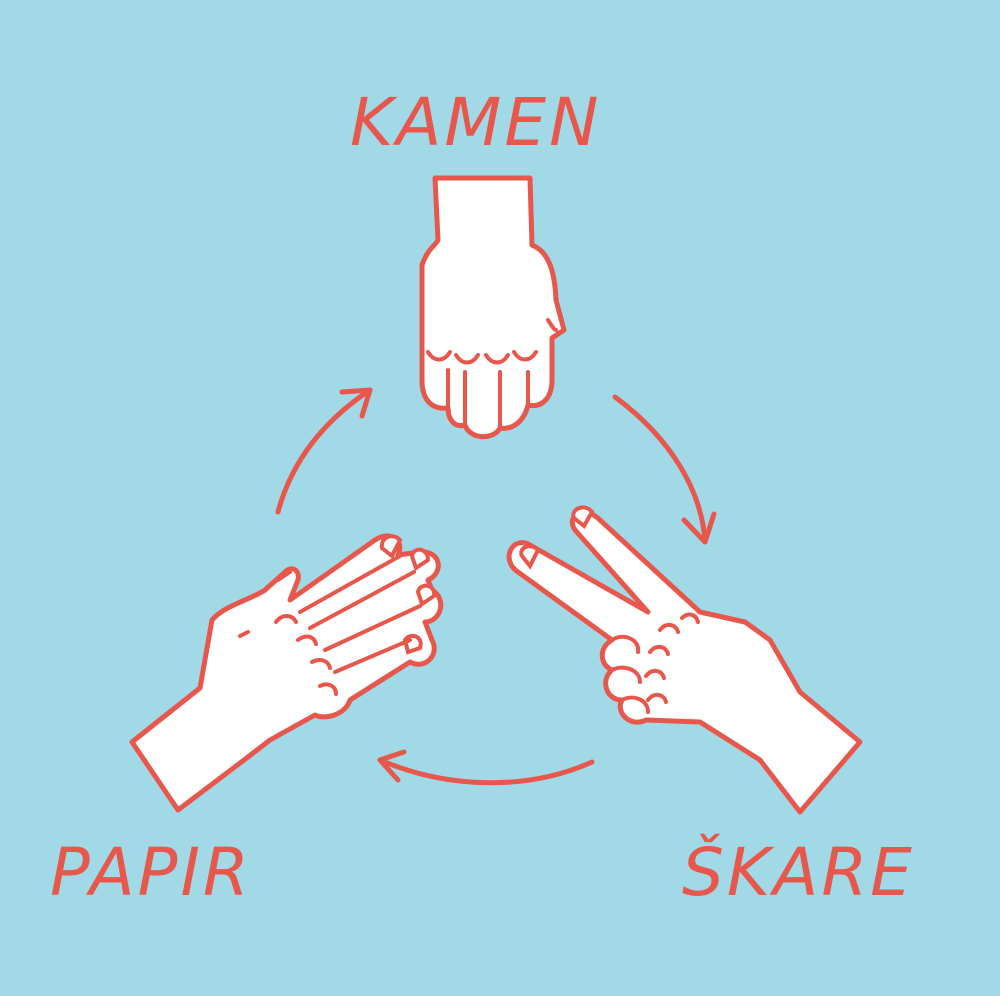 Image resolution: width=1000 pixels, height=996 pixels. Describe the element at coordinates (798, 872) in the screenshot. I see `scissors-label: ŠKARE` at that location.